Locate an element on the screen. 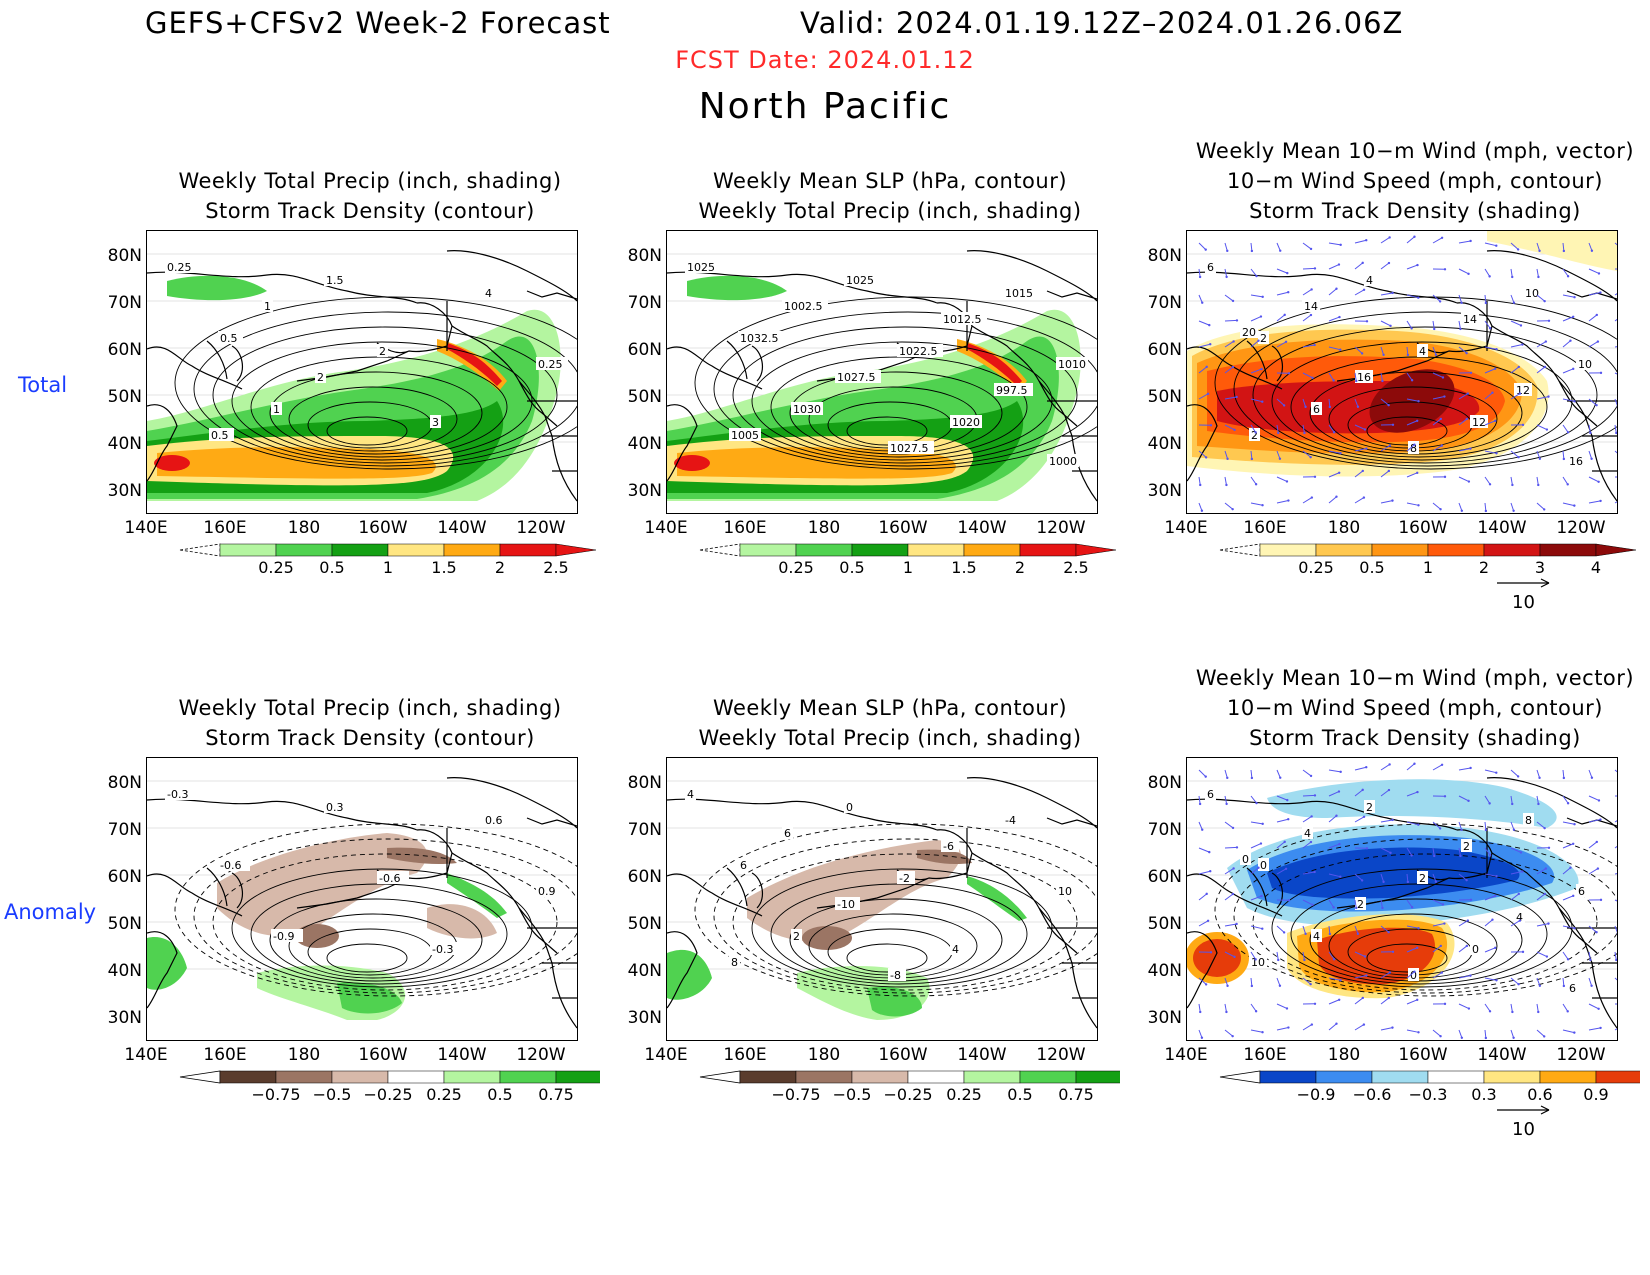 The height and width of the screenshot is (1275, 1650). panel-title-line: Storm Track Density (shading) is located at coordinates (1415, 738).